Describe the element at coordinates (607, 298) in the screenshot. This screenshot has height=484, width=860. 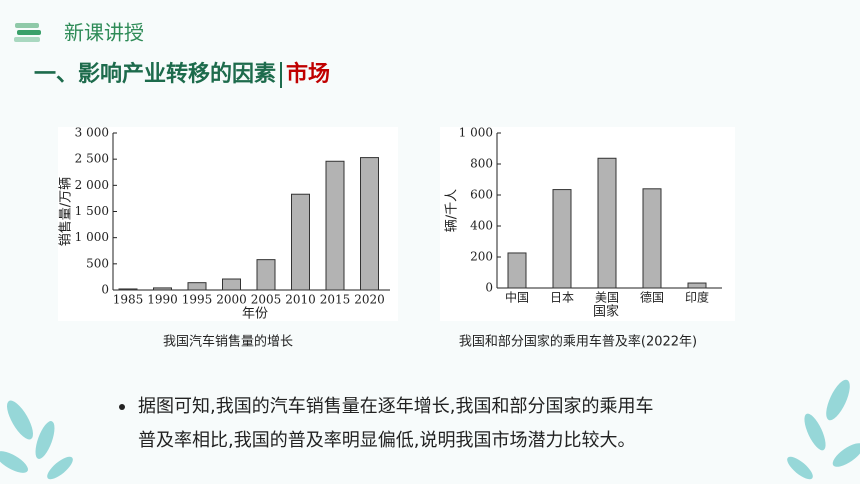
I see `x-tick-label: 美国` at that location.